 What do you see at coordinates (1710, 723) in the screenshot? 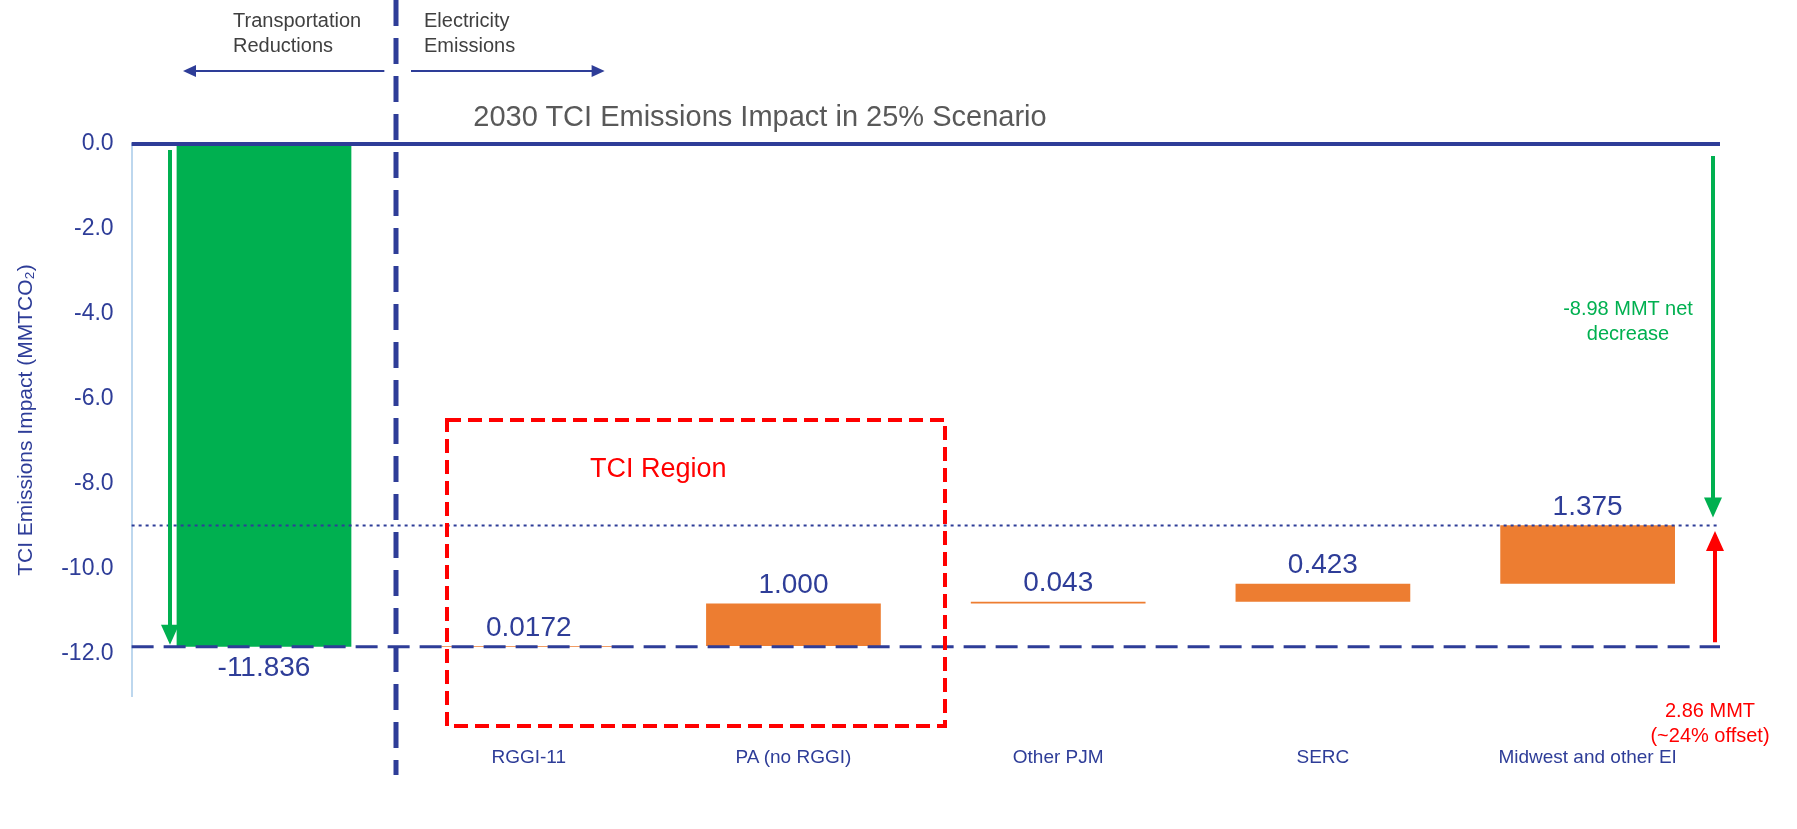
I see `text: 2.86 MMT (~24% offset)` at bounding box center [1710, 723].